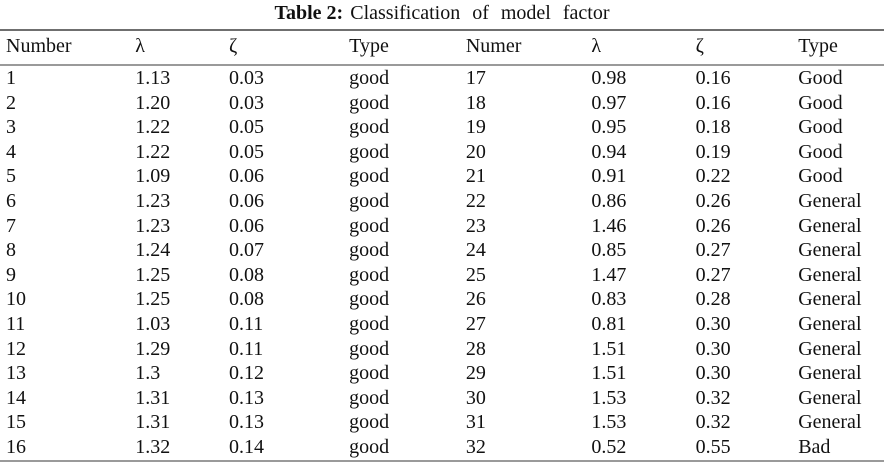 The width and height of the screenshot is (884, 465). Describe the element at coordinates (493, 46) in the screenshot. I see `column-header: Numer` at that location.